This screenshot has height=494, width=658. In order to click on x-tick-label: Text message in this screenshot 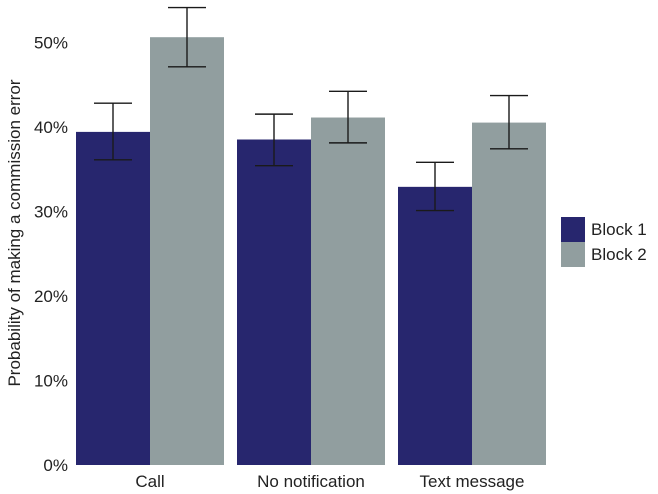, I will do `click(472, 481)`.